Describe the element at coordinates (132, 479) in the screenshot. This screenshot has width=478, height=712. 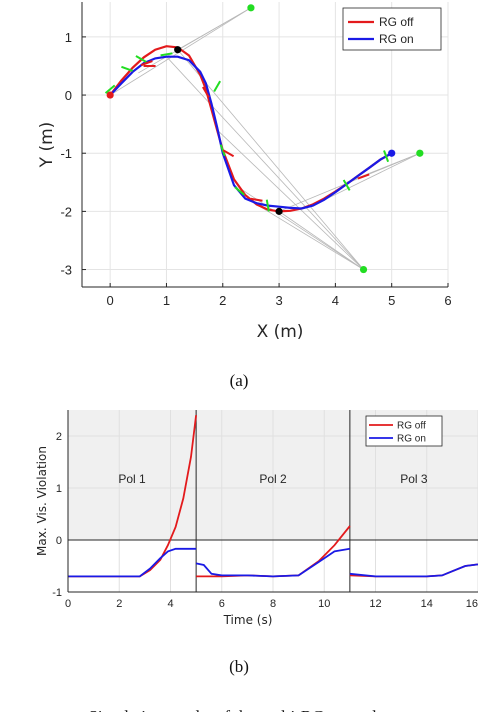
I see `policy-label: Pol 1` at that location.